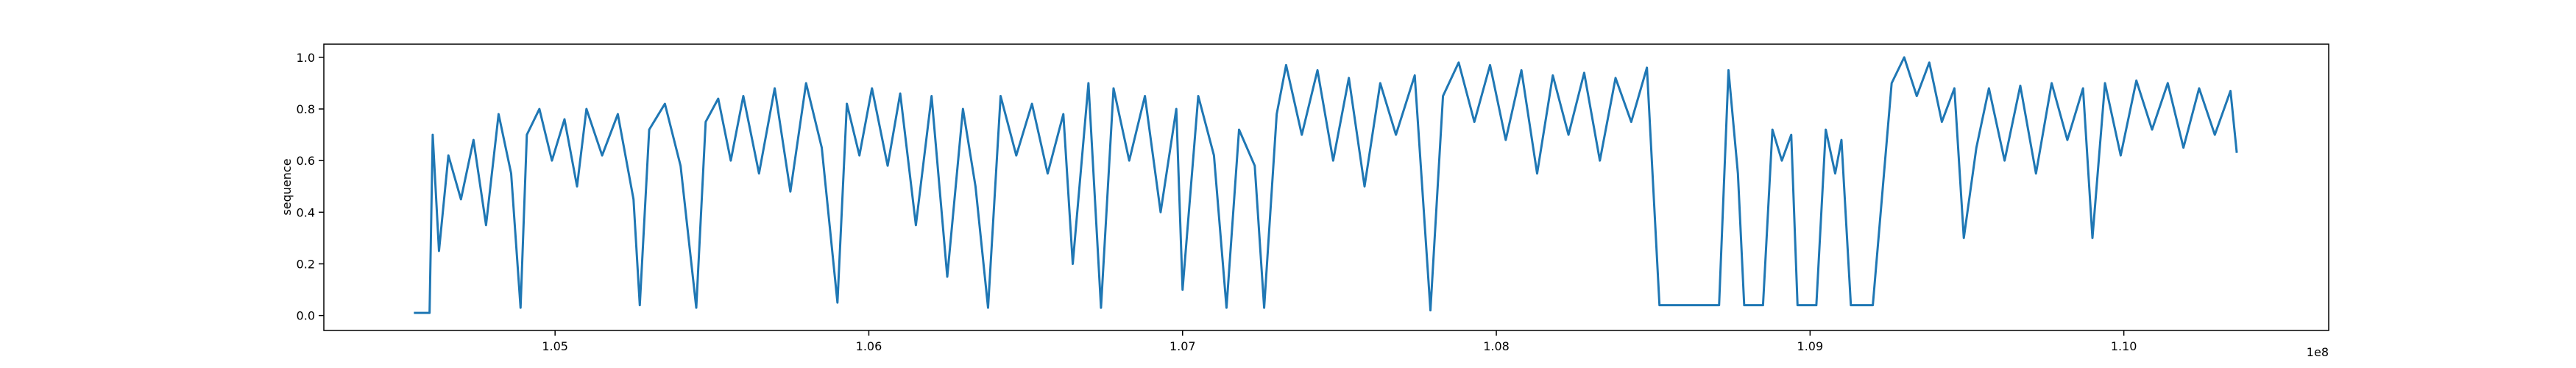 The image size is (2576, 368). I want to click on y-axis-label: sequence, so click(287, 186).